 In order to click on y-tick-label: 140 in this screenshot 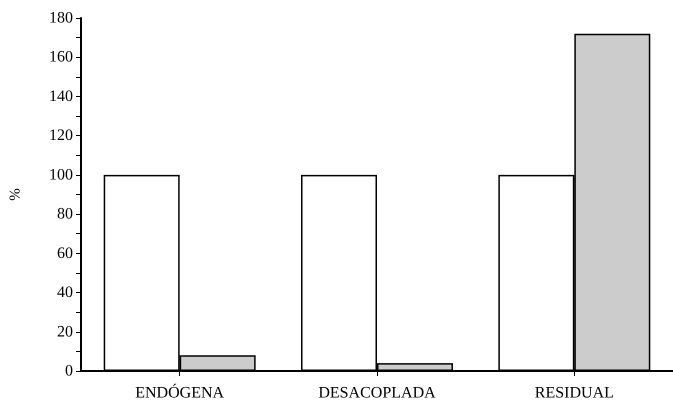, I will do `click(61, 96)`.